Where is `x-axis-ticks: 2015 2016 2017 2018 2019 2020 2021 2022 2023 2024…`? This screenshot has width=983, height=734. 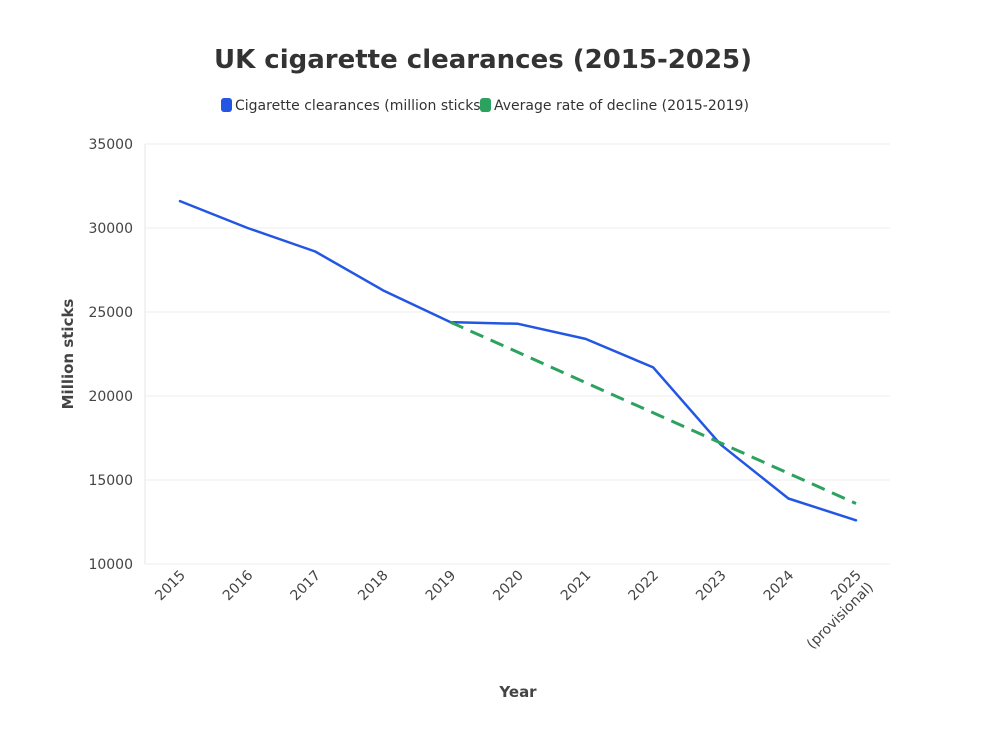
x-axis-ticks: 2015 2016 2017 2018 2019 2020 2021 2022 2023 2024… is located at coordinates (514, 609).